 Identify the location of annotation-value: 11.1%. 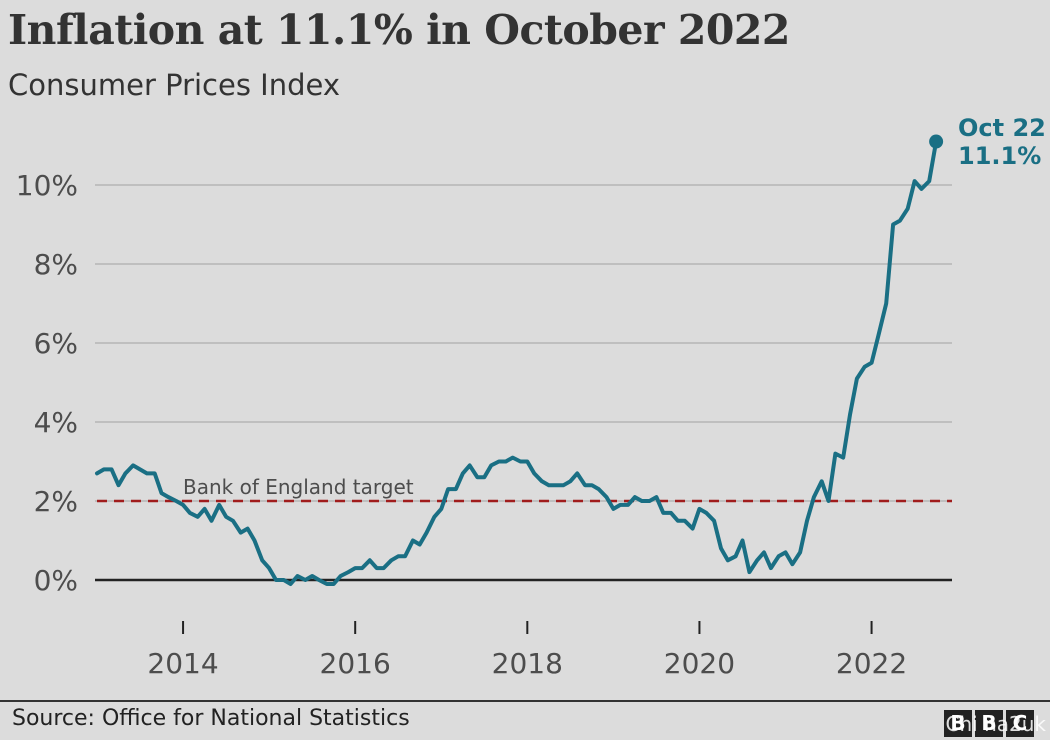
(999, 156).